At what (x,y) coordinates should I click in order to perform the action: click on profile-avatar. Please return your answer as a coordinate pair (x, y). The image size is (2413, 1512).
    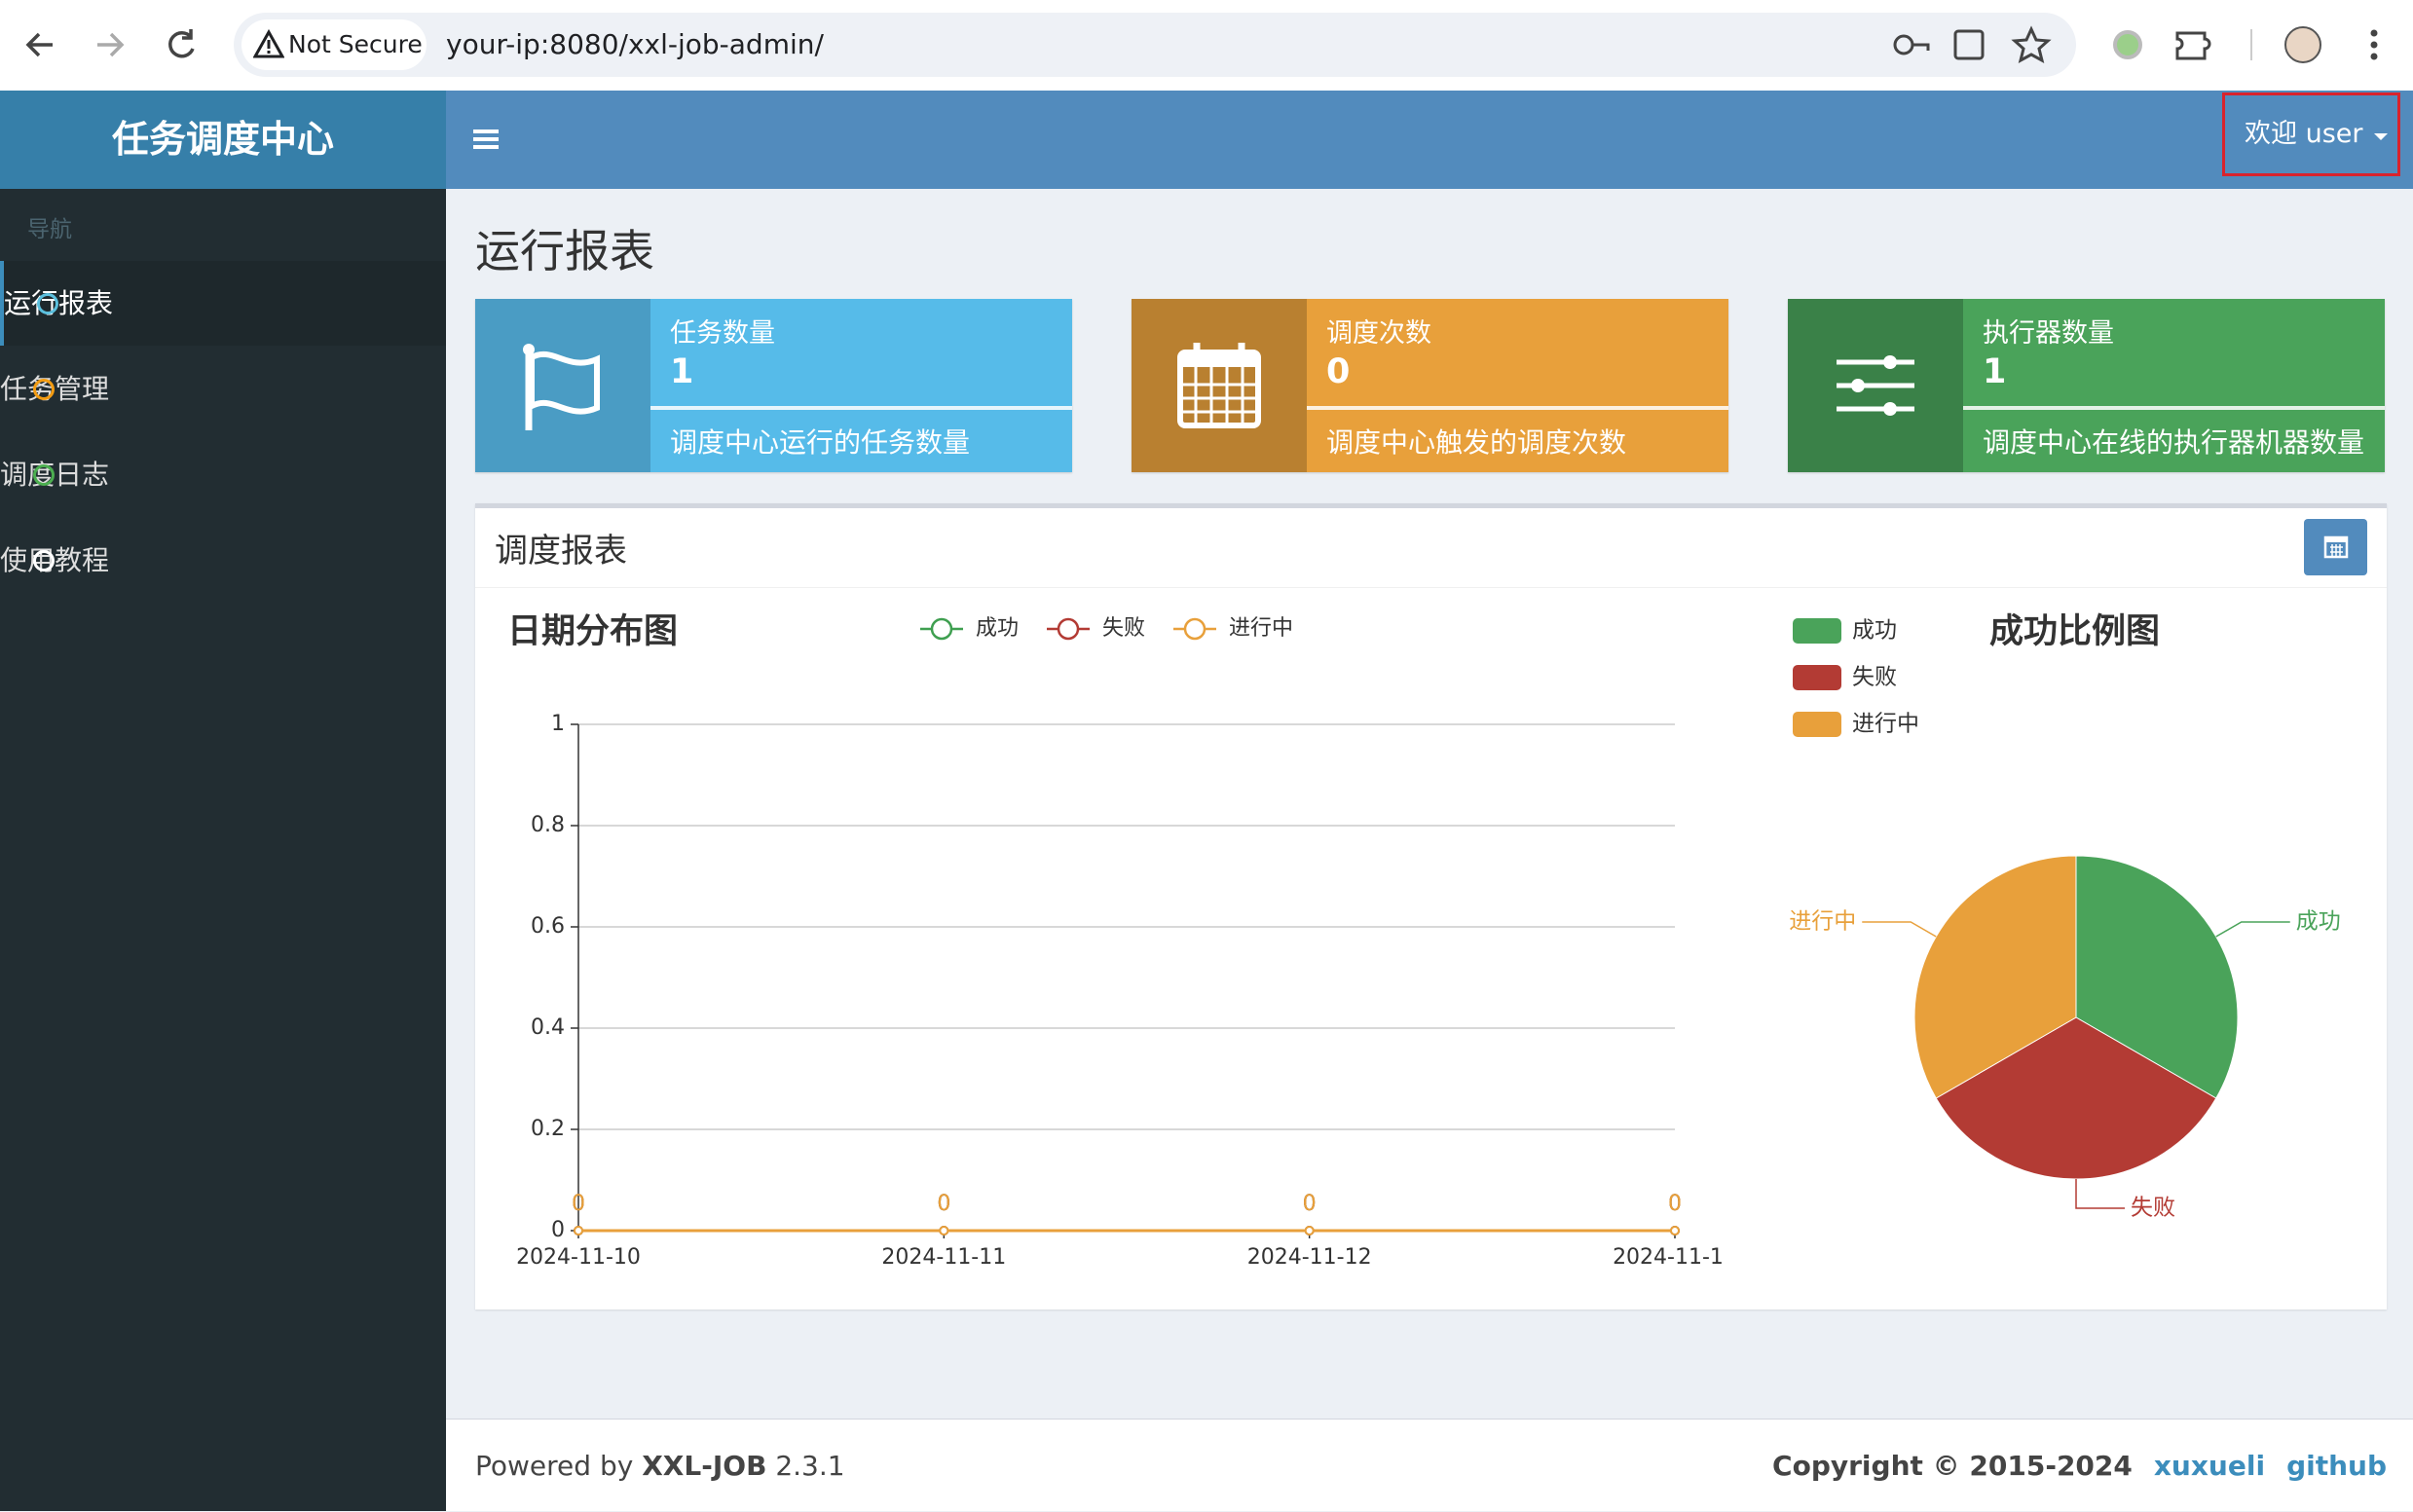
    Looking at the image, I should click on (2302, 44).